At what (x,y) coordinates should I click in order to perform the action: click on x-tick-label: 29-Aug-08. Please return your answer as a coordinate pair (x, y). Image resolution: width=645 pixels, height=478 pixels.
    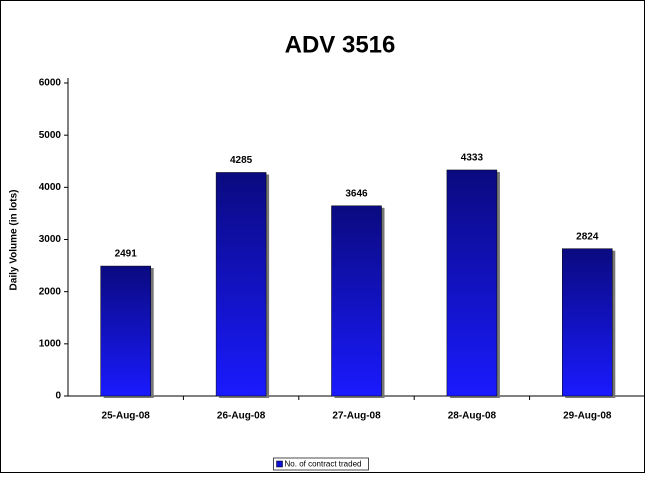
    Looking at the image, I should click on (587, 416).